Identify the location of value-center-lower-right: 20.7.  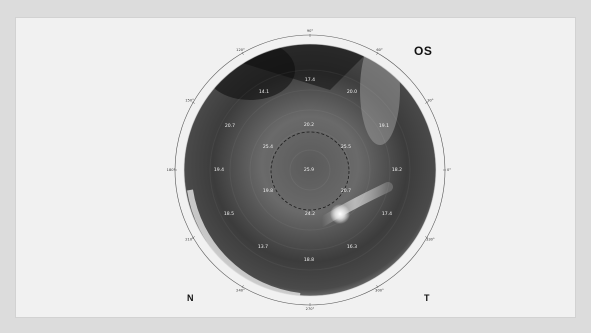
(346, 191).